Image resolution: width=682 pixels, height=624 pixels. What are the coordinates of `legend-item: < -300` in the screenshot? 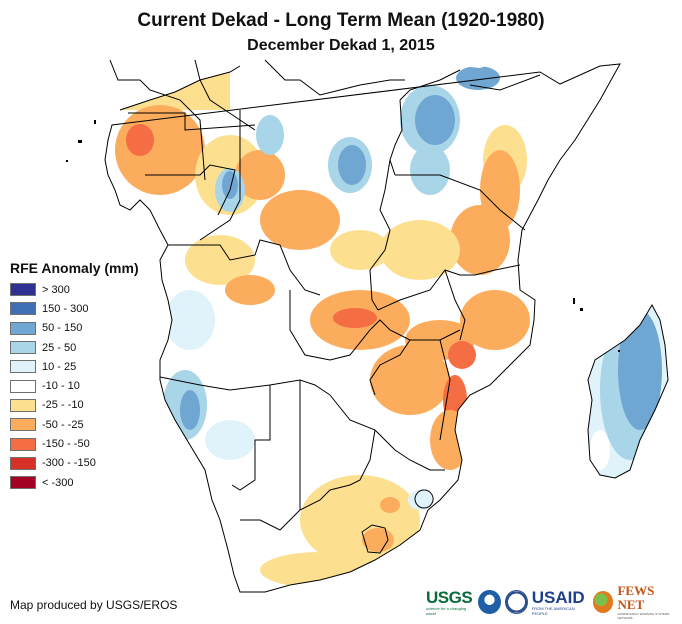 It's located at (74, 482).